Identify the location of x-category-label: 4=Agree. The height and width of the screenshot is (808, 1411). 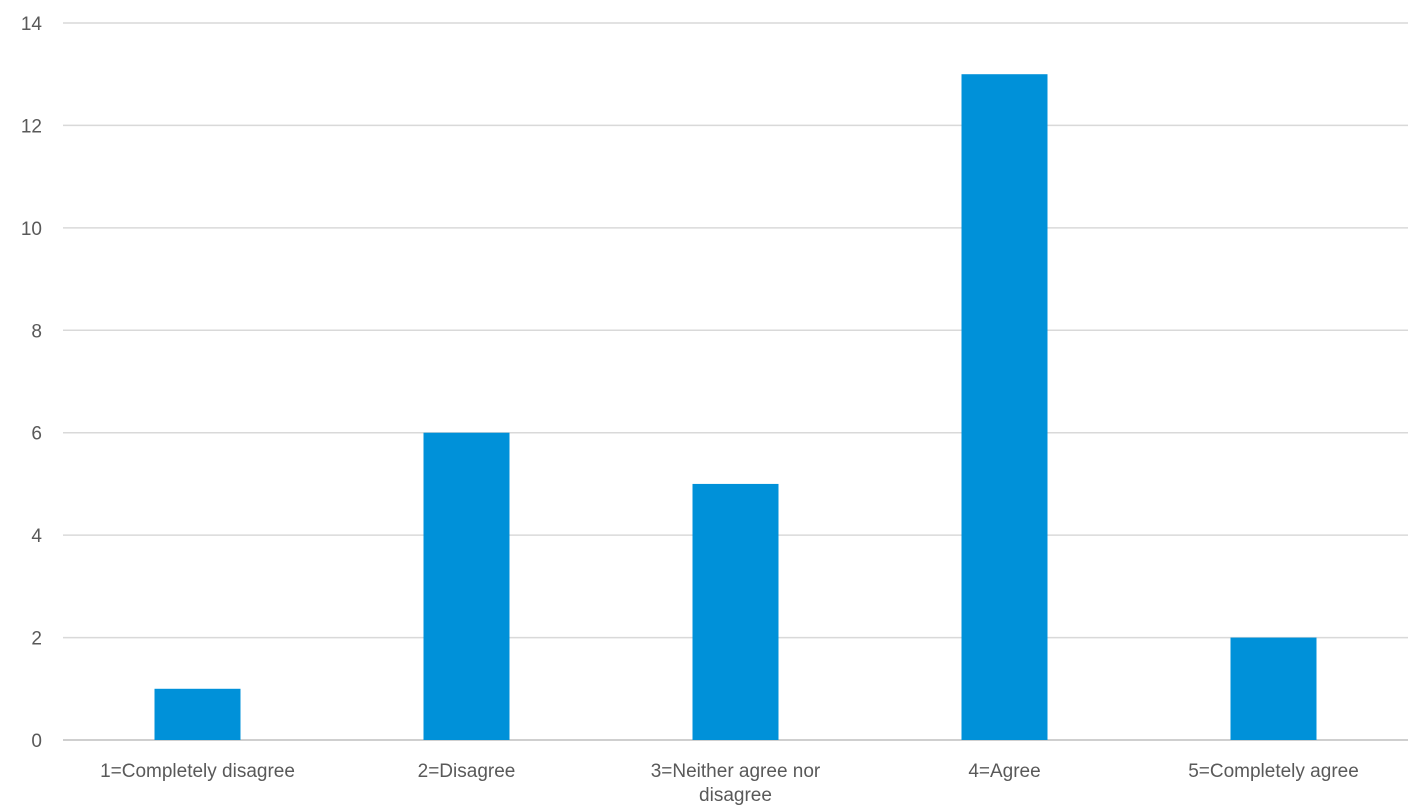
(1004, 771).